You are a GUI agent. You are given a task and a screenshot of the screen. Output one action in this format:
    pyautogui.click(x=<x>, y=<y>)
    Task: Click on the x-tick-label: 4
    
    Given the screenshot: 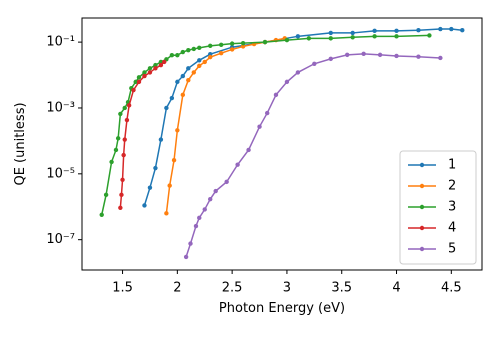 What is the action you would take?
    pyautogui.click(x=396, y=288)
    